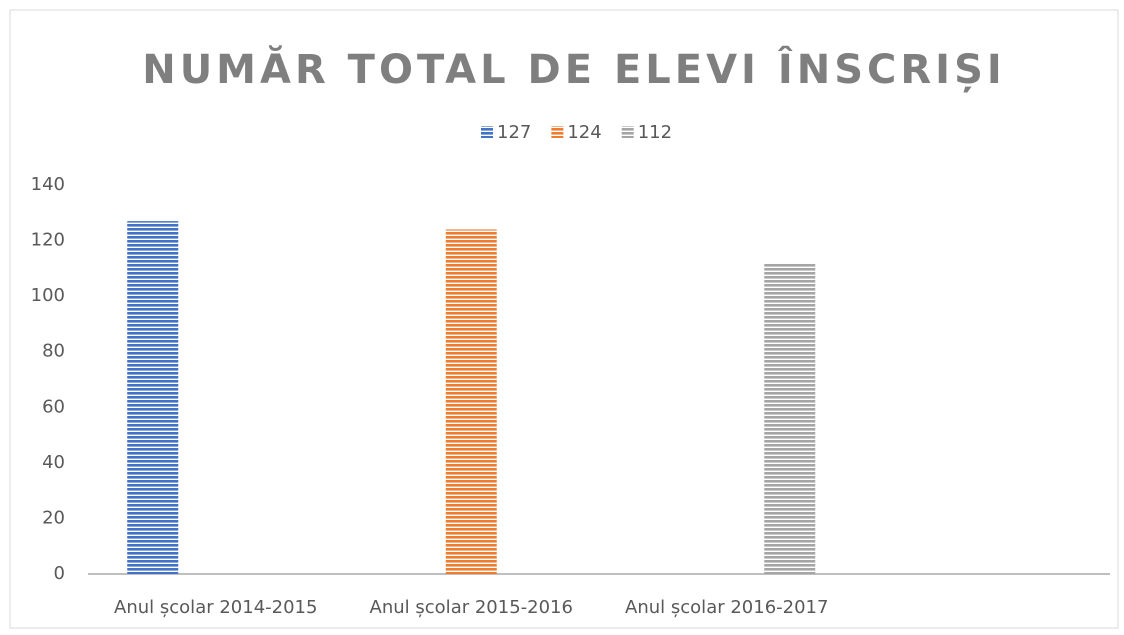 The height and width of the screenshot is (635, 1124). Describe the element at coordinates (726, 607) in the screenshot. I see `x-tick-label: Anul școlar 2016-2017` at that location.